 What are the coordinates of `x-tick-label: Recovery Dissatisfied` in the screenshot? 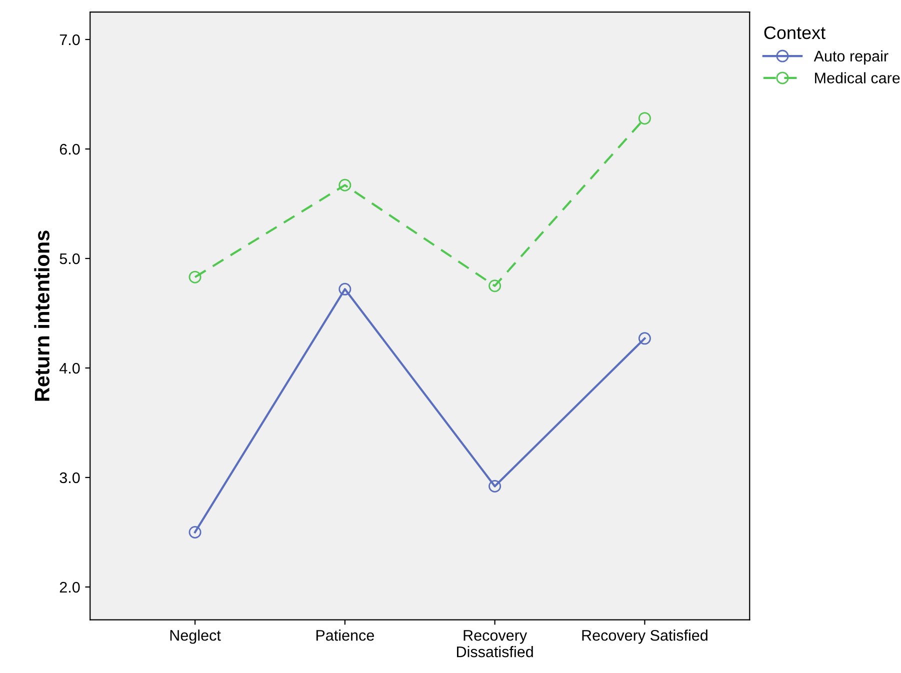 It's located at (495, 644).